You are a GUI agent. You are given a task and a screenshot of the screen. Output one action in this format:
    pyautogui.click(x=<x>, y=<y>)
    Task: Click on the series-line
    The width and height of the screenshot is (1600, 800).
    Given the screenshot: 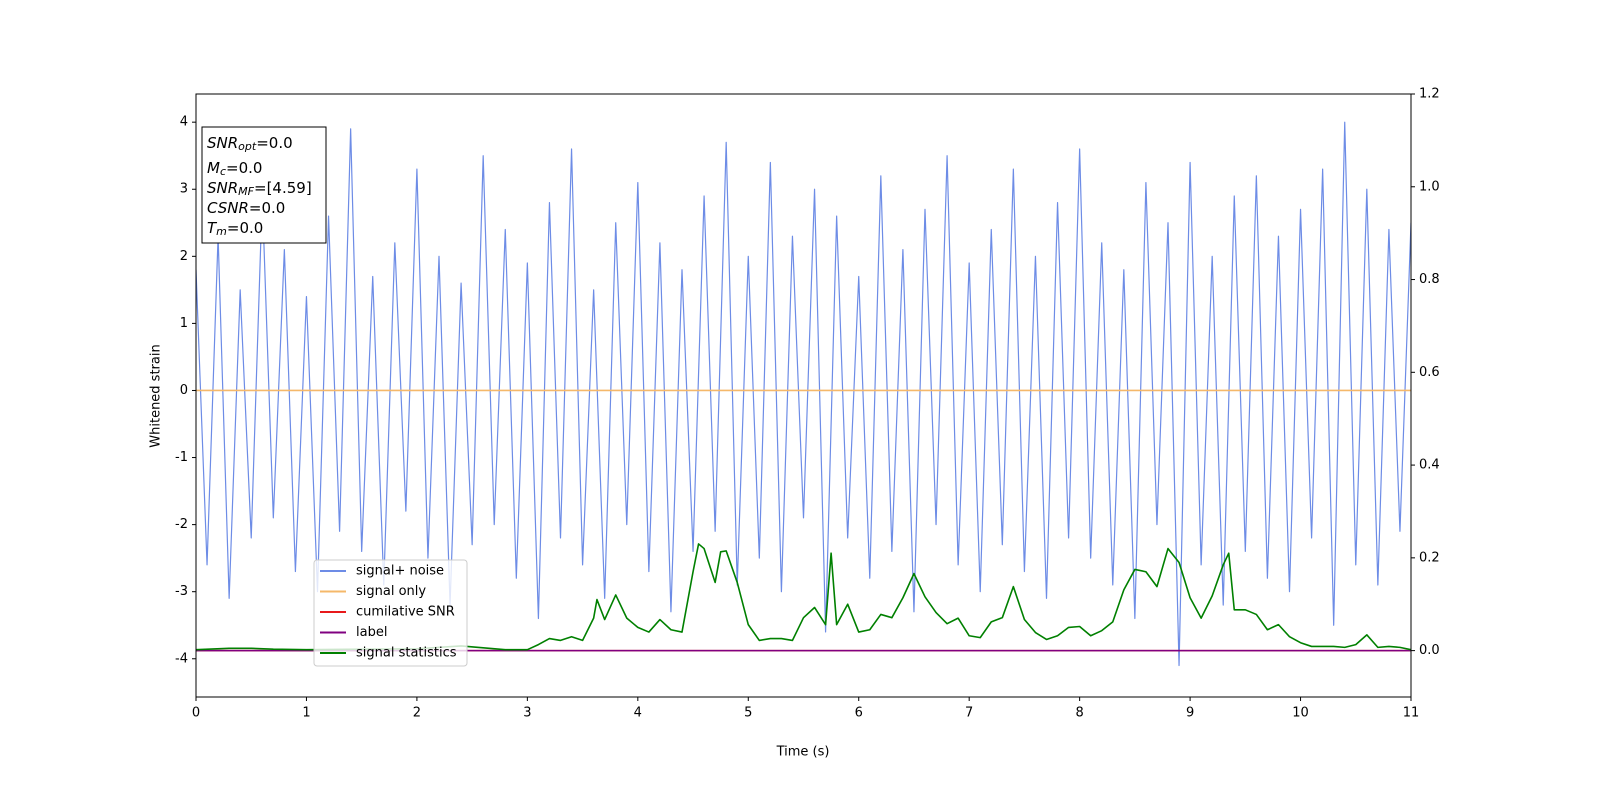 What is the action you would take?
    pyautogui.click(x=803, y=597)
    